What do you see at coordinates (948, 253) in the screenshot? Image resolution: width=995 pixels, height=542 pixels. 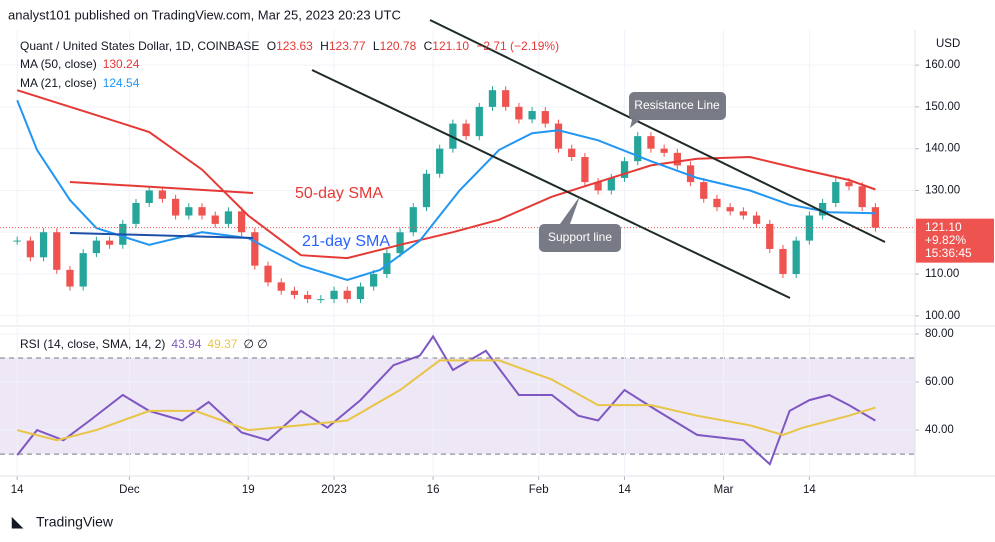 I see `price-tag-countdown: 15:36:45` at bounding box center [948, 253].